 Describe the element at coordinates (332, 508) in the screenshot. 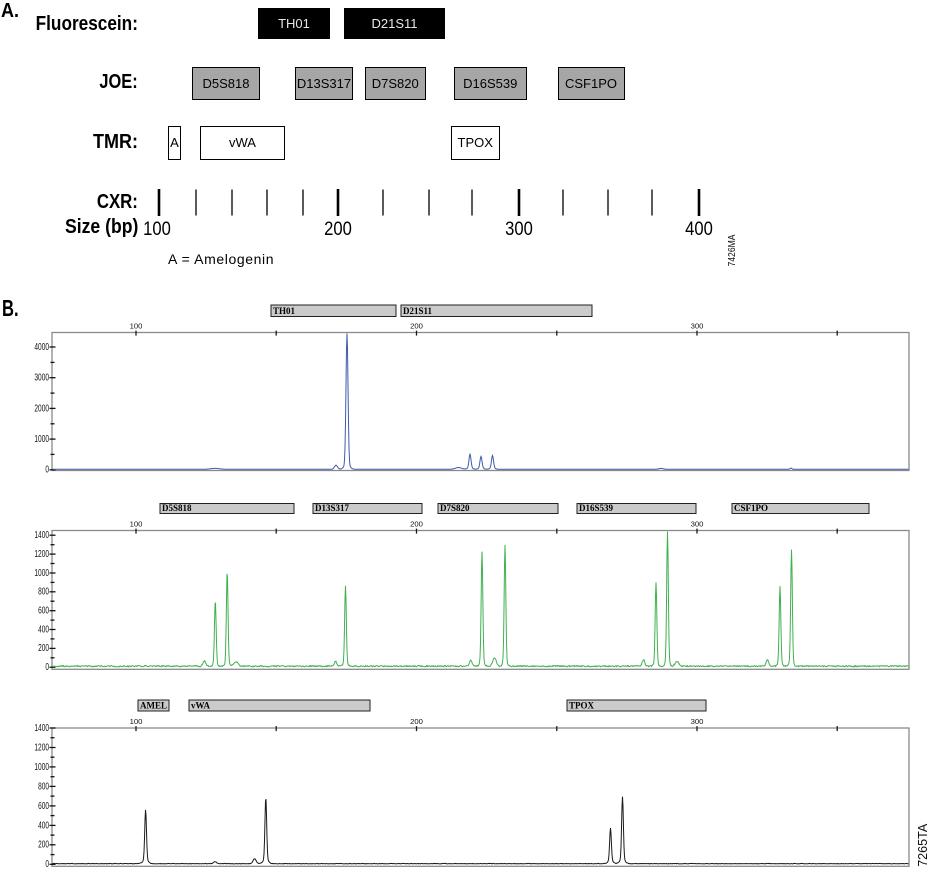

I see `svg-text: D13S317` at that location.